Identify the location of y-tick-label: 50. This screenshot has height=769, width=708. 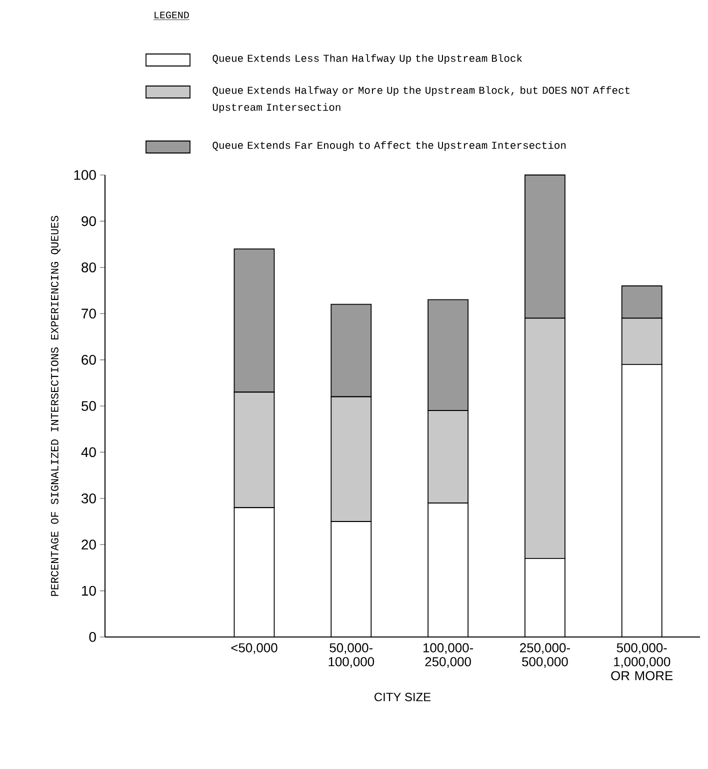
(89, 406).